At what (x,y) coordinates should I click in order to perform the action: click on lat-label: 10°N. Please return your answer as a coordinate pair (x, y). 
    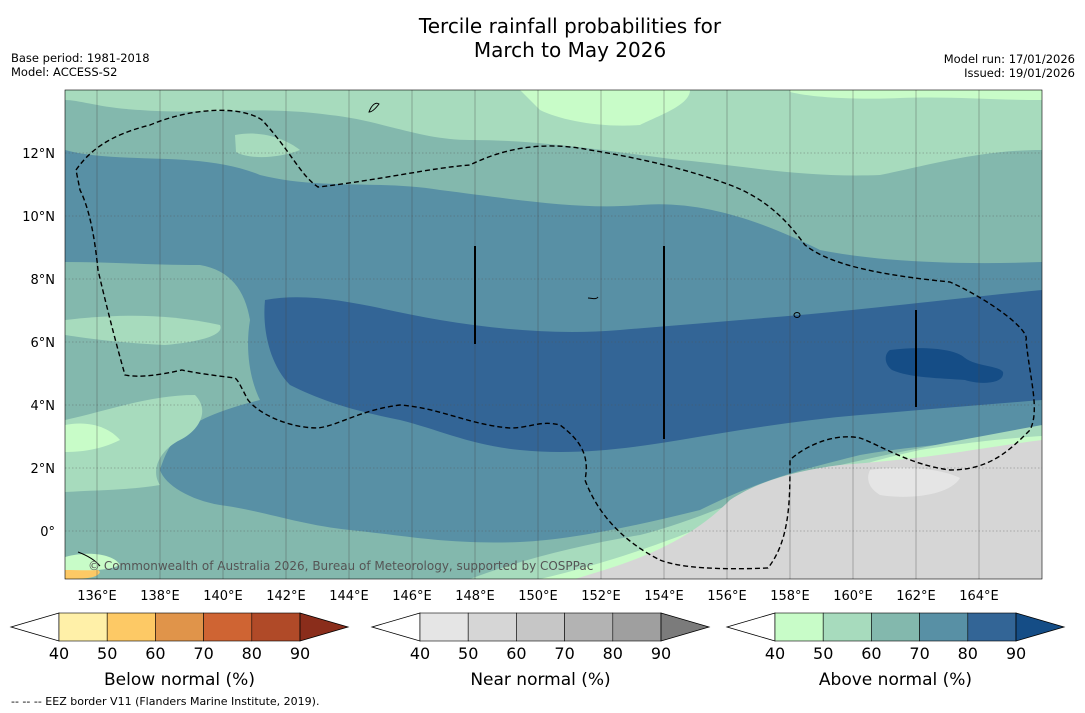
    Looking at the image, I should click on (38, 217).